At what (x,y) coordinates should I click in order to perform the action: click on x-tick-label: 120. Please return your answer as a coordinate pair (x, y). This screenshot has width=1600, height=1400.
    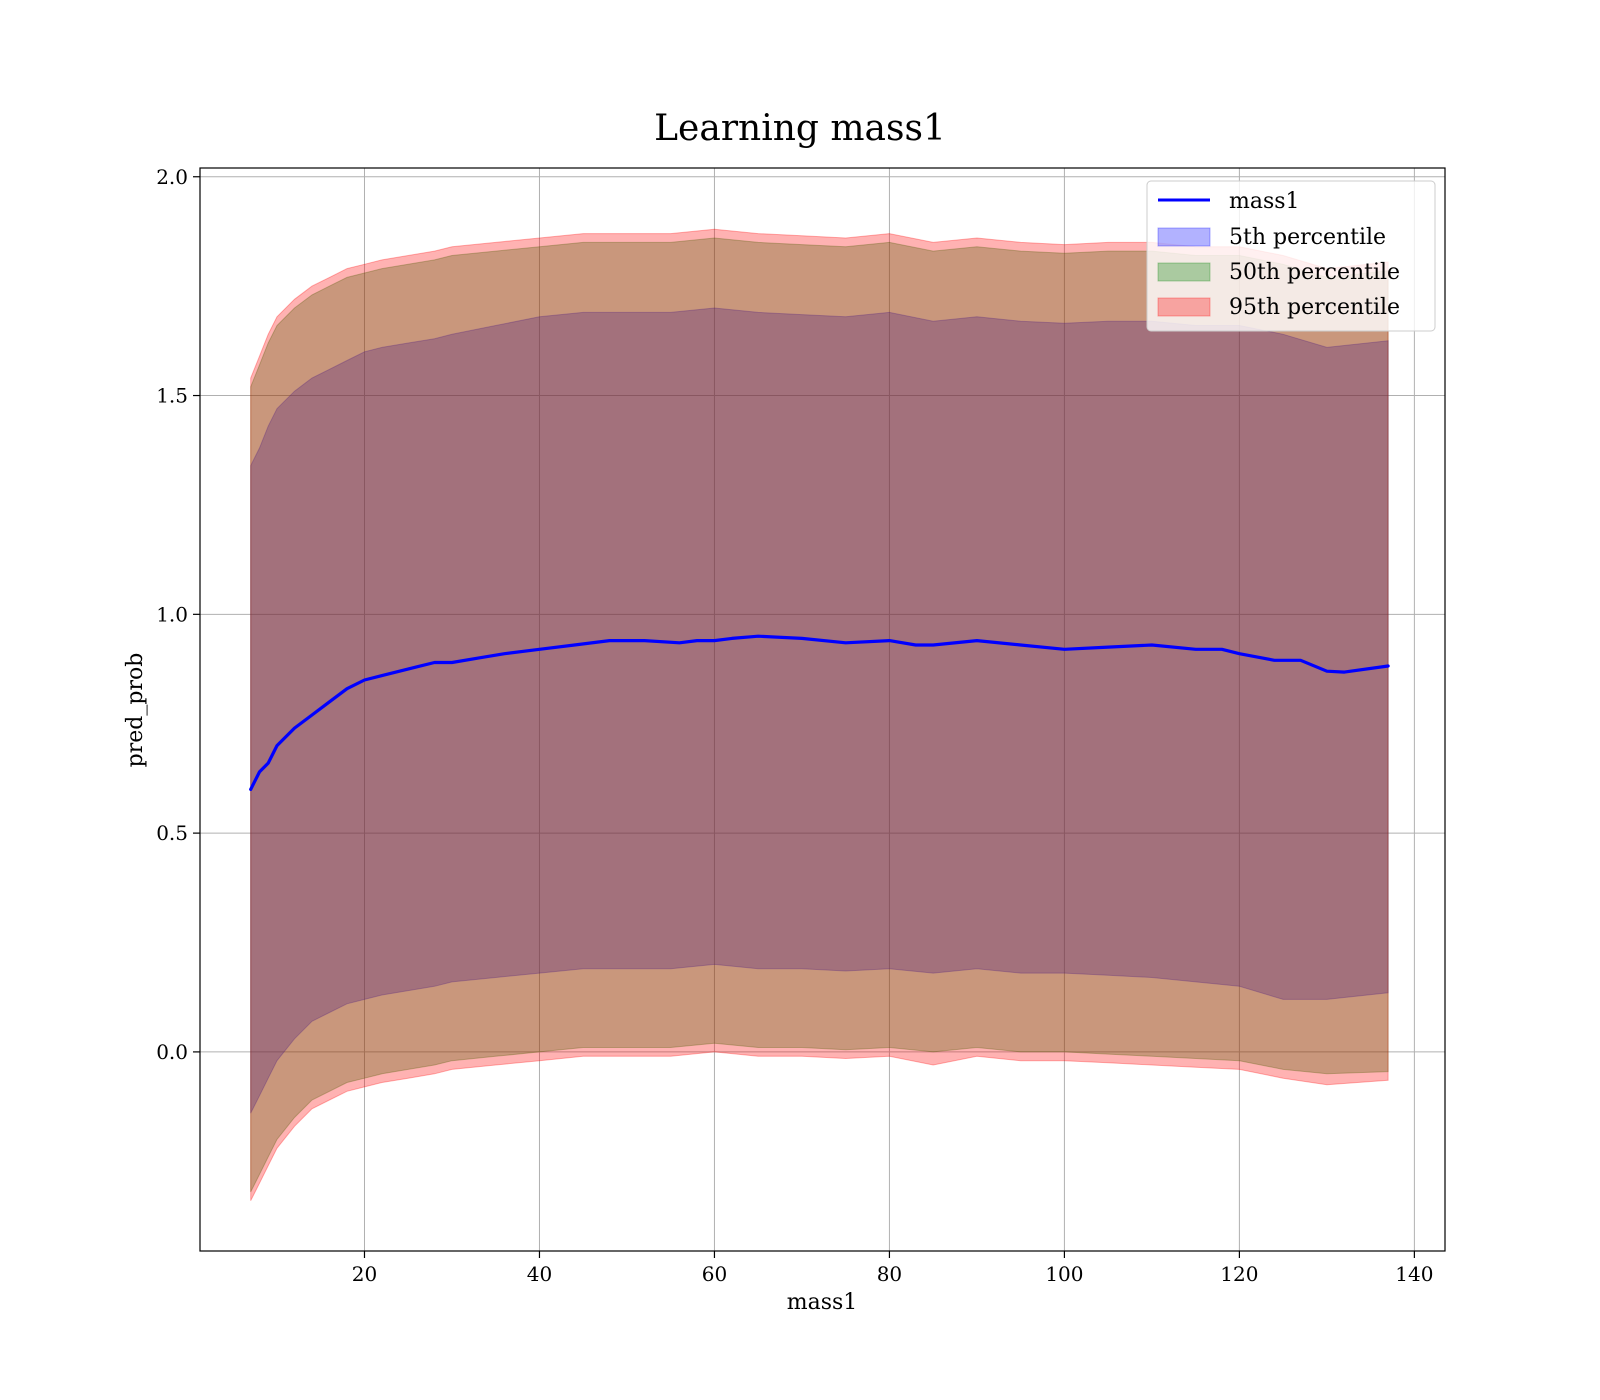
    Looking at the image, I should click on (1239, 1274).